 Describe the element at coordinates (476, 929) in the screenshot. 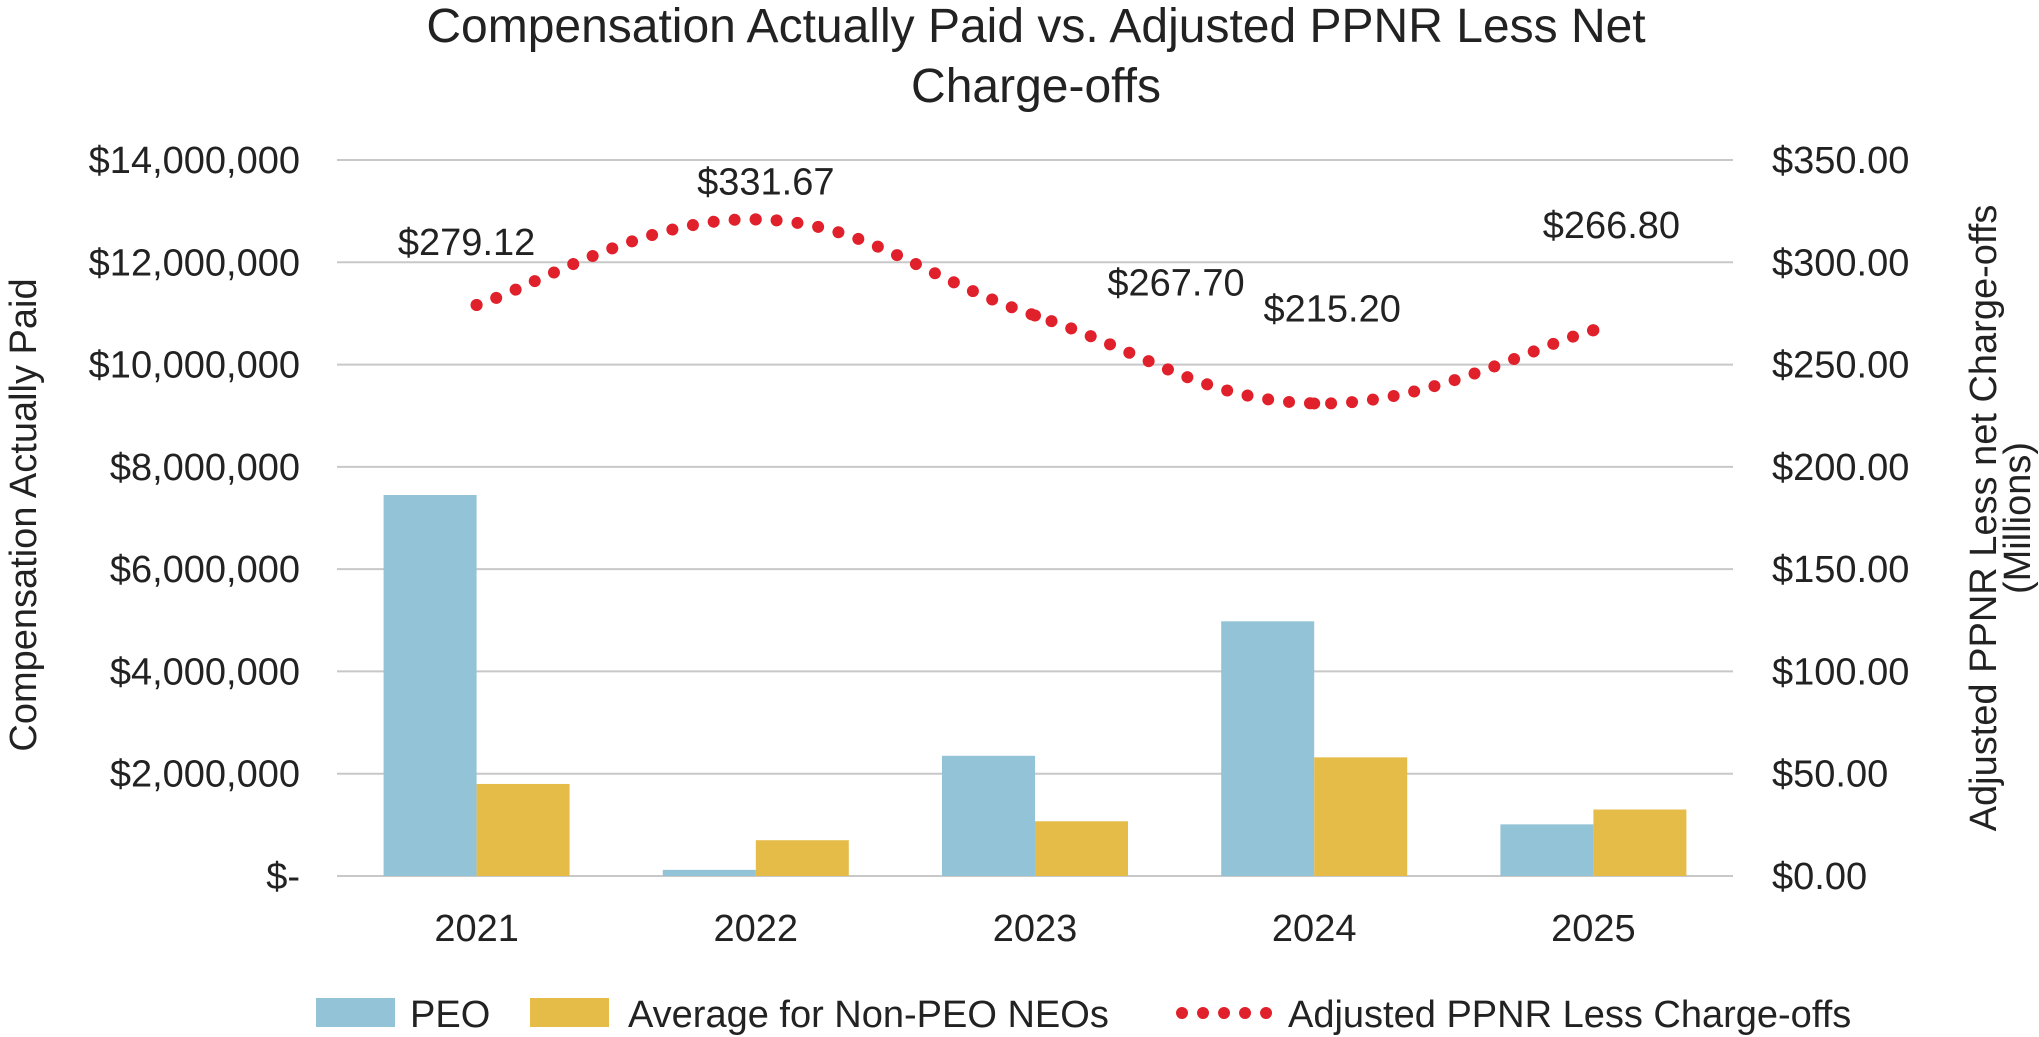

I see `x-tick-label: 2021` at that location.